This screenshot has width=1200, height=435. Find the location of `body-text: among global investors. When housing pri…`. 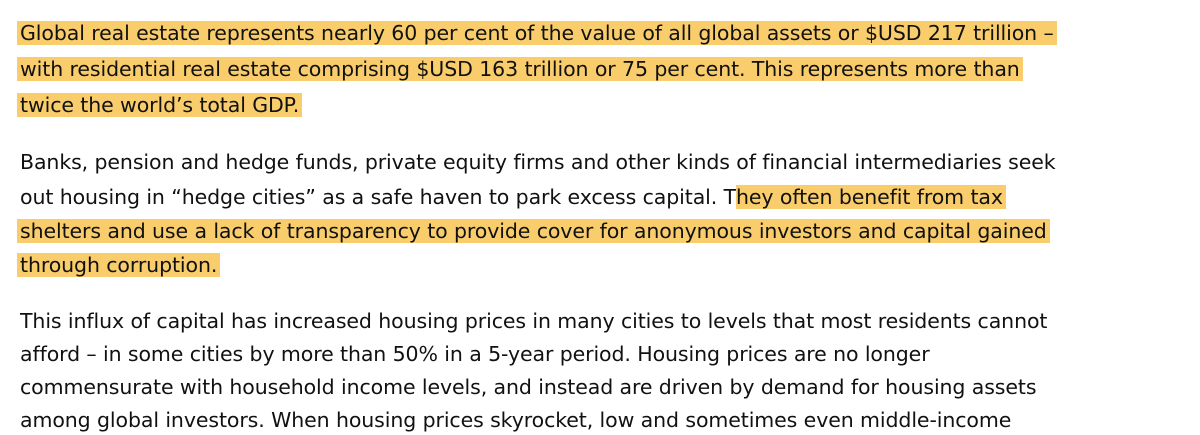

body-text: among global investors. When housing pri… is located at coordinates (516, 420).